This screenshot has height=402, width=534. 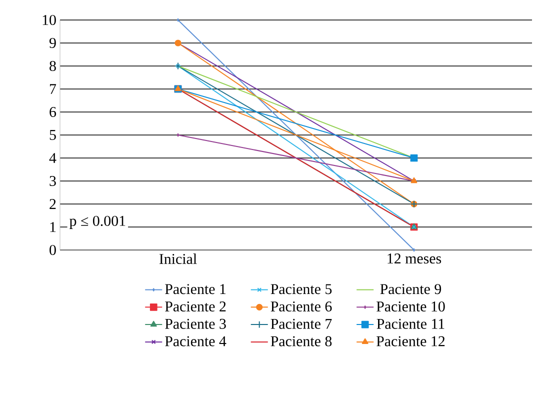 What do you see at coordinates (411, 289) in the screenshot?
I see `legend-label: Paciente 9` at bounding box center [411, 289].